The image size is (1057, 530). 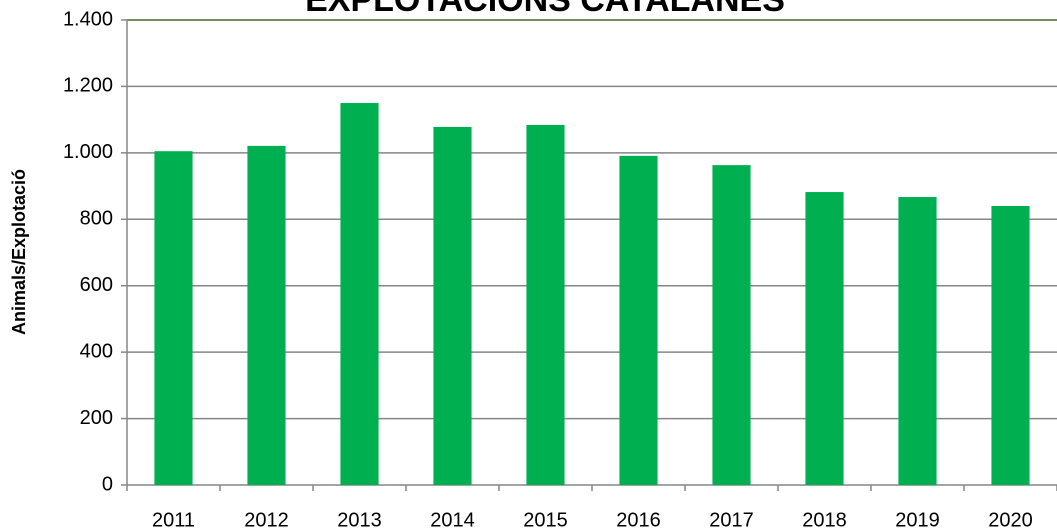 What do you see at coordinates (545, 9) in the screenshot?
I see `chart-title: EXPLOTACIONS CATALANES` at bounding box center [545, 9].